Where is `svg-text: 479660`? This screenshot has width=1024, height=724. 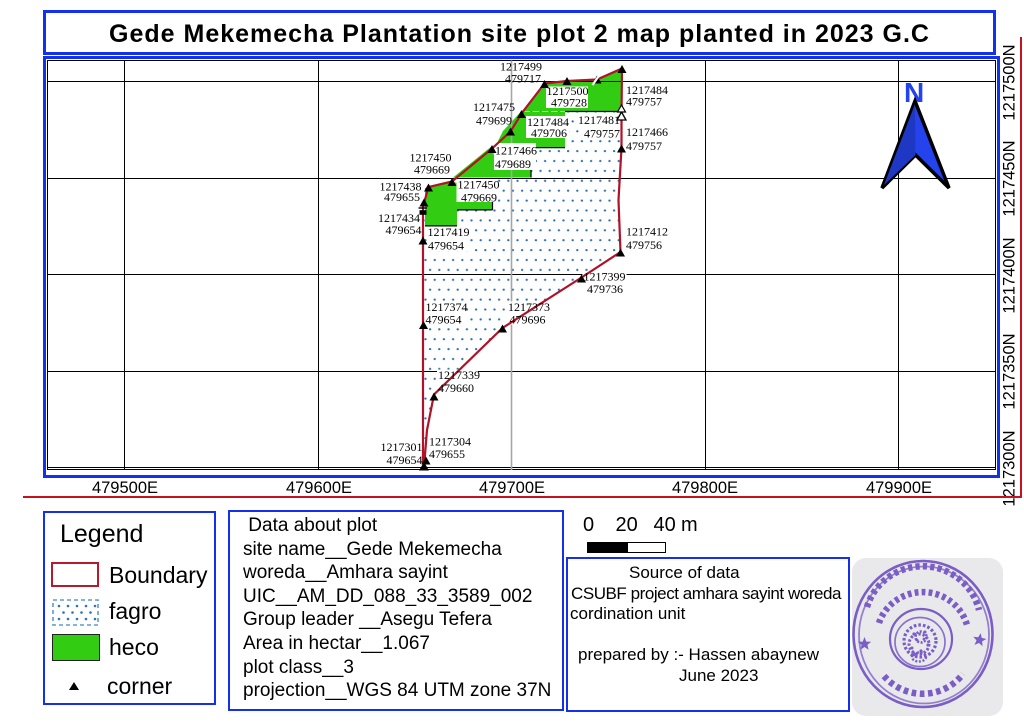 svg-text: 479660 is located at coordinates (456, 388).